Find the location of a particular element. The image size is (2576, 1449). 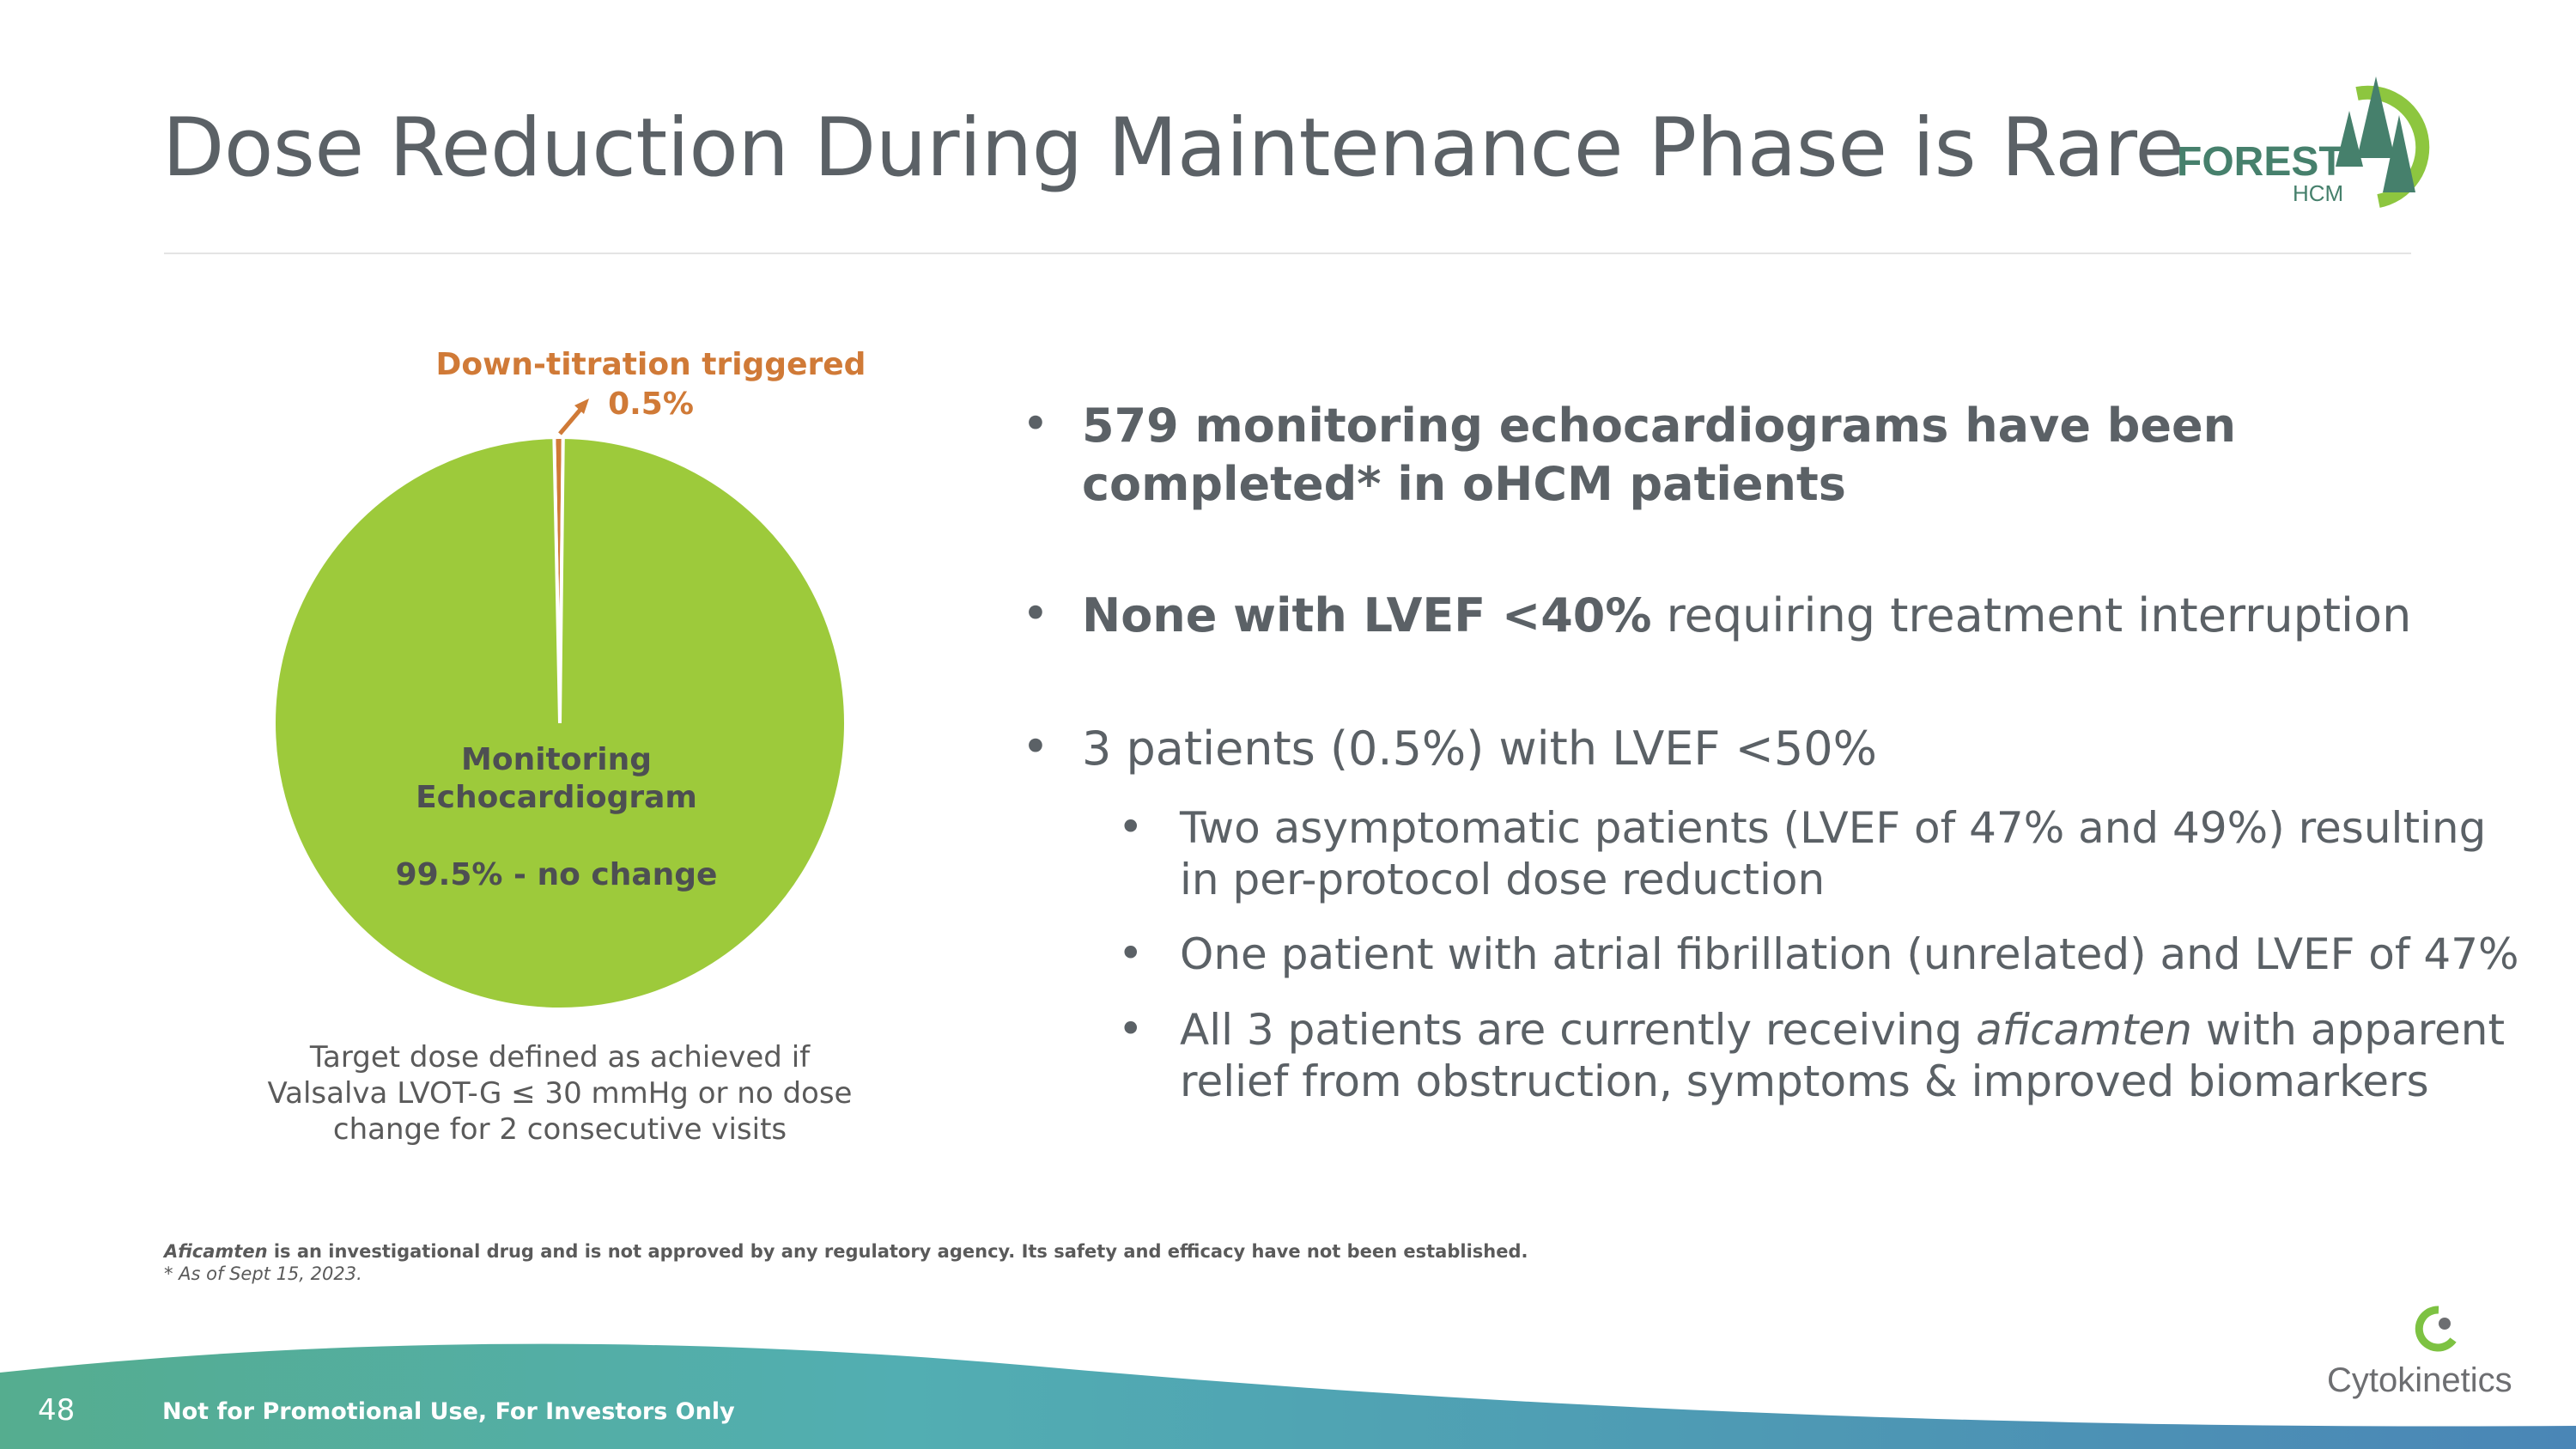

callout-arrowhead is located at coordinates (581, 406).